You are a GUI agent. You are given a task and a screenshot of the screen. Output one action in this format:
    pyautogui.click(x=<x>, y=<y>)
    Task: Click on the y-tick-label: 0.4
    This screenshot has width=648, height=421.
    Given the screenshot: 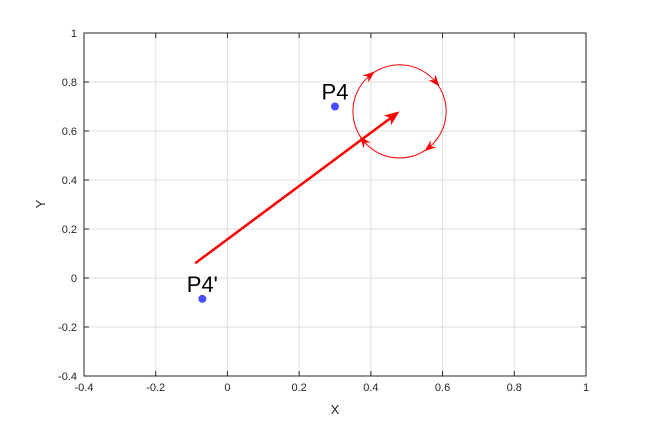 What is the action you would take?
    pyautogui.click(x=69, y=181)
    